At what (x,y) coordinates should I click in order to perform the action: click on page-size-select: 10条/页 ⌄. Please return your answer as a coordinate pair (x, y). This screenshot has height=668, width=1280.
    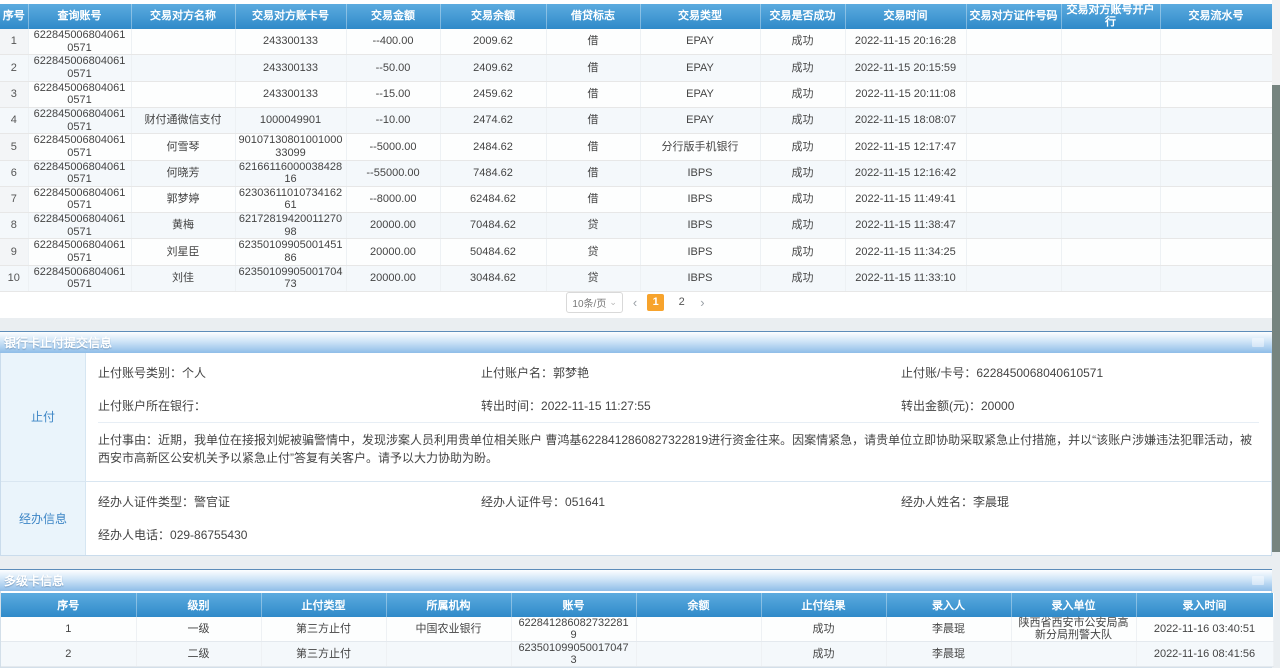
    Looking at the image, I should click on (594, 303).